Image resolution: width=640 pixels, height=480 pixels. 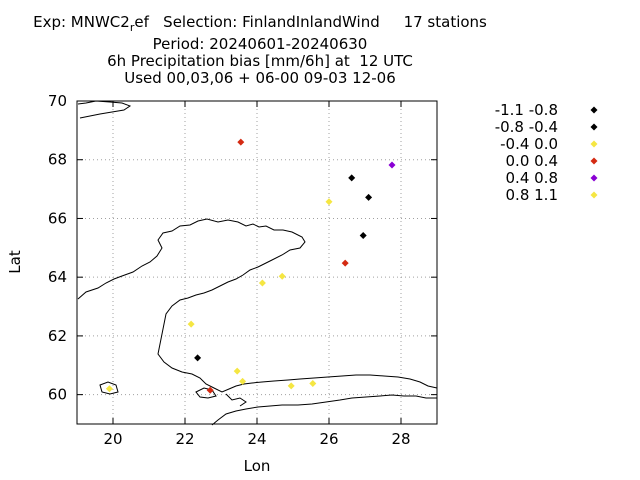 I want to click on coastline-top, so click(x=104, y=109).